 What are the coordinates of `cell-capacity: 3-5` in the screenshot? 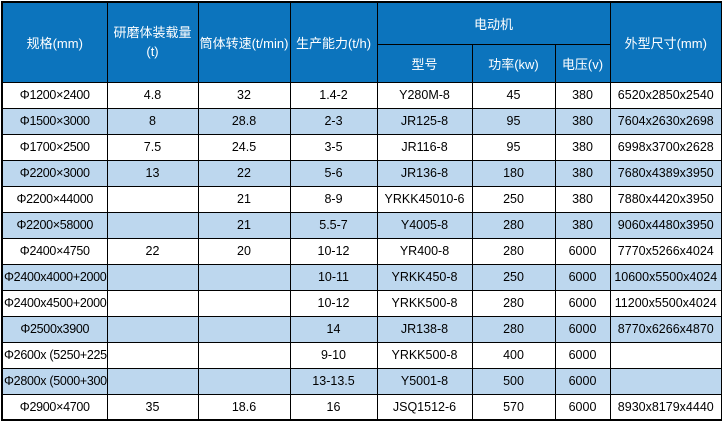 It's located at (333, 147).